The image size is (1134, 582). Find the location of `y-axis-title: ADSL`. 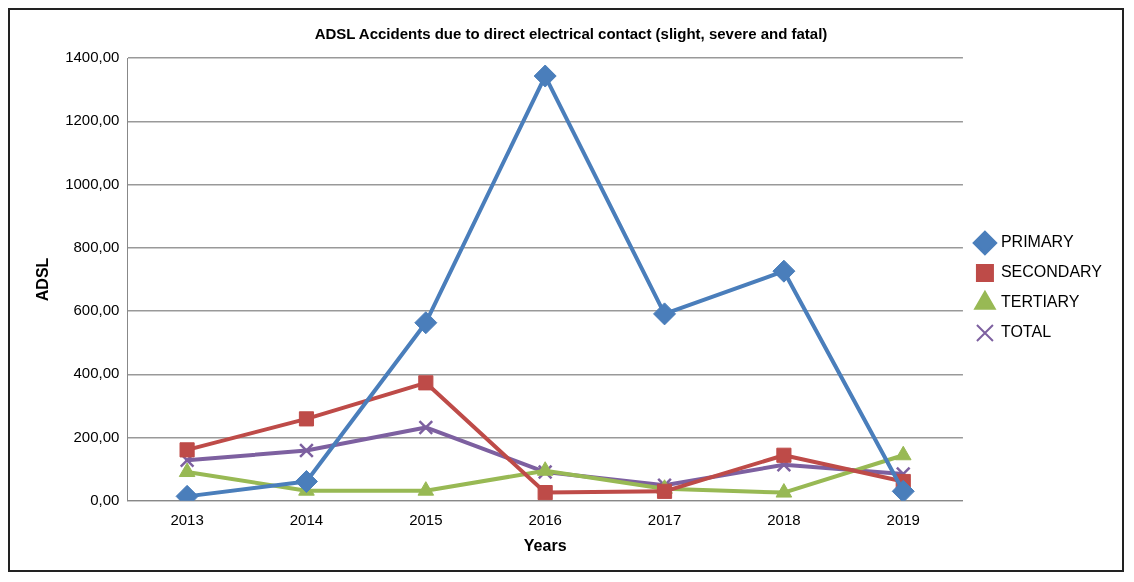

y-axis-title: ADSL is located at coordinates (43, 279).